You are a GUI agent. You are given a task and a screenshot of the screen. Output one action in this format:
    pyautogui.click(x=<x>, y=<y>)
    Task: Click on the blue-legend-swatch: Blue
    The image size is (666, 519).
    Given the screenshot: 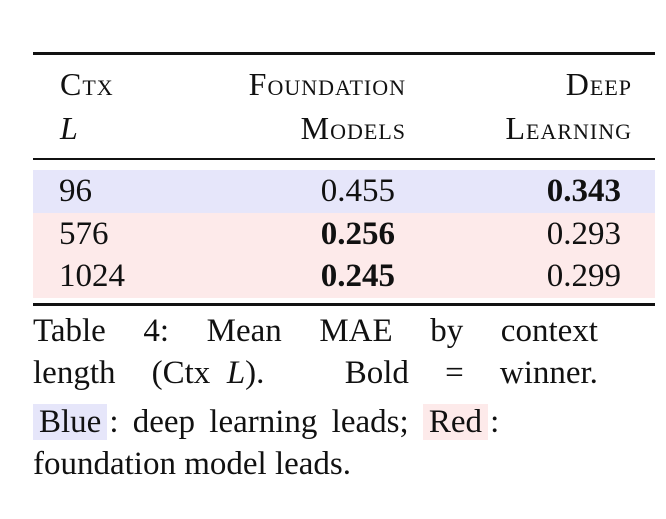 What is the action you would take?
    pyautogui.click(x=70, y=422)
    